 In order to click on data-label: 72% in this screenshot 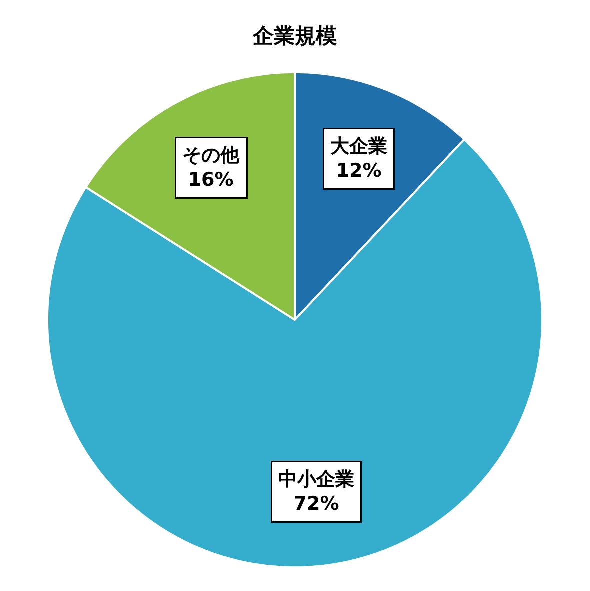, I will do `click(317, 504)`.